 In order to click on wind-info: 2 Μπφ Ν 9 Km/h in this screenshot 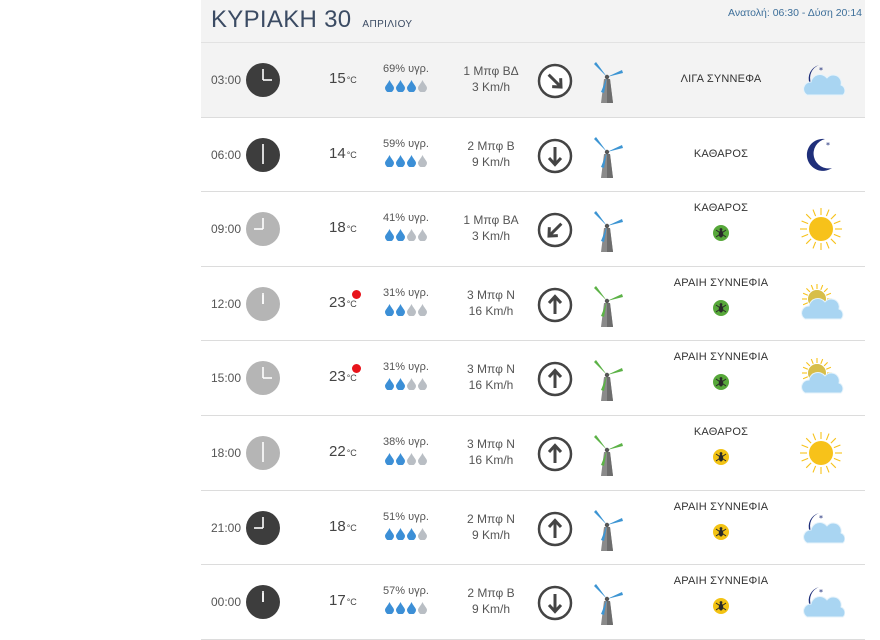, I will do `click(491, 527)`.